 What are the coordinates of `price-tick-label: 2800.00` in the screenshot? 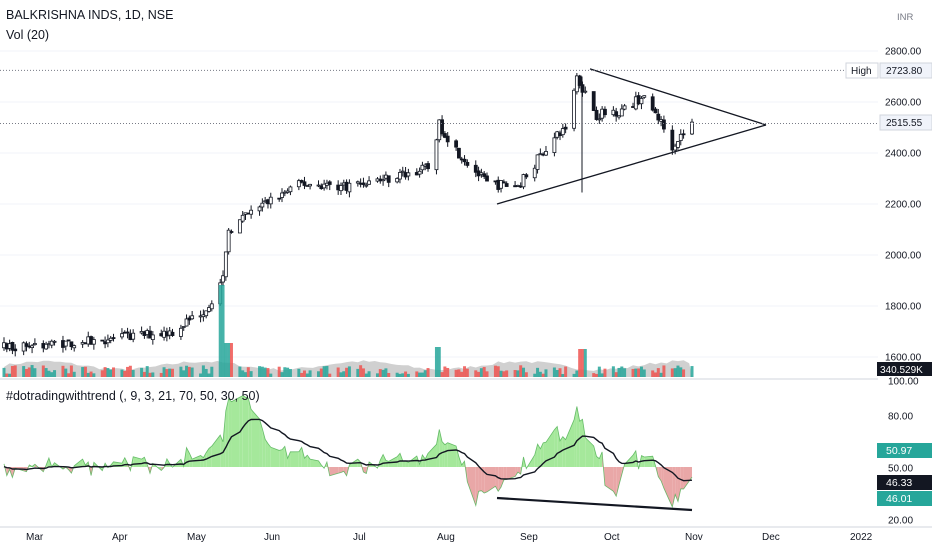 It's located at (903, 52).